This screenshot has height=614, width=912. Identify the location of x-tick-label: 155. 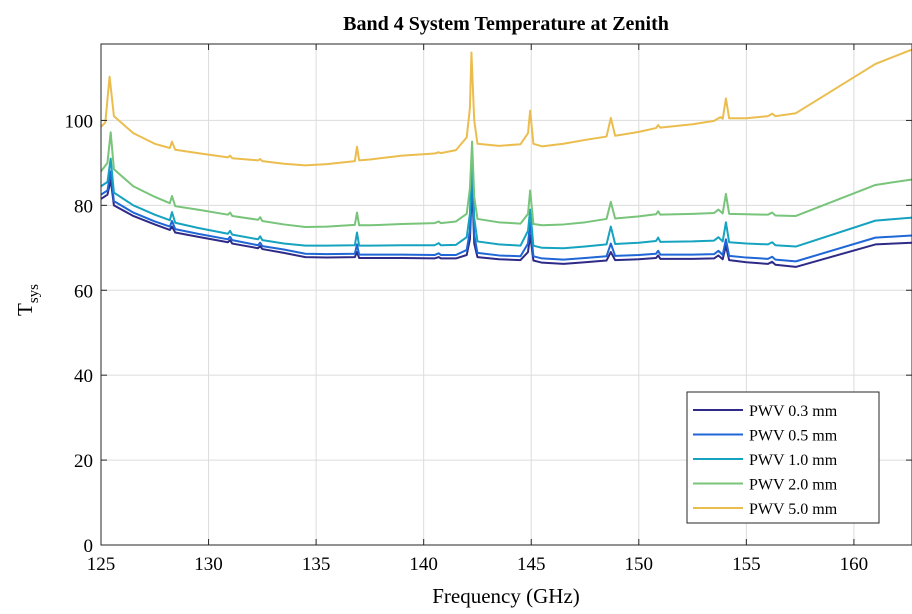
(746, 564).